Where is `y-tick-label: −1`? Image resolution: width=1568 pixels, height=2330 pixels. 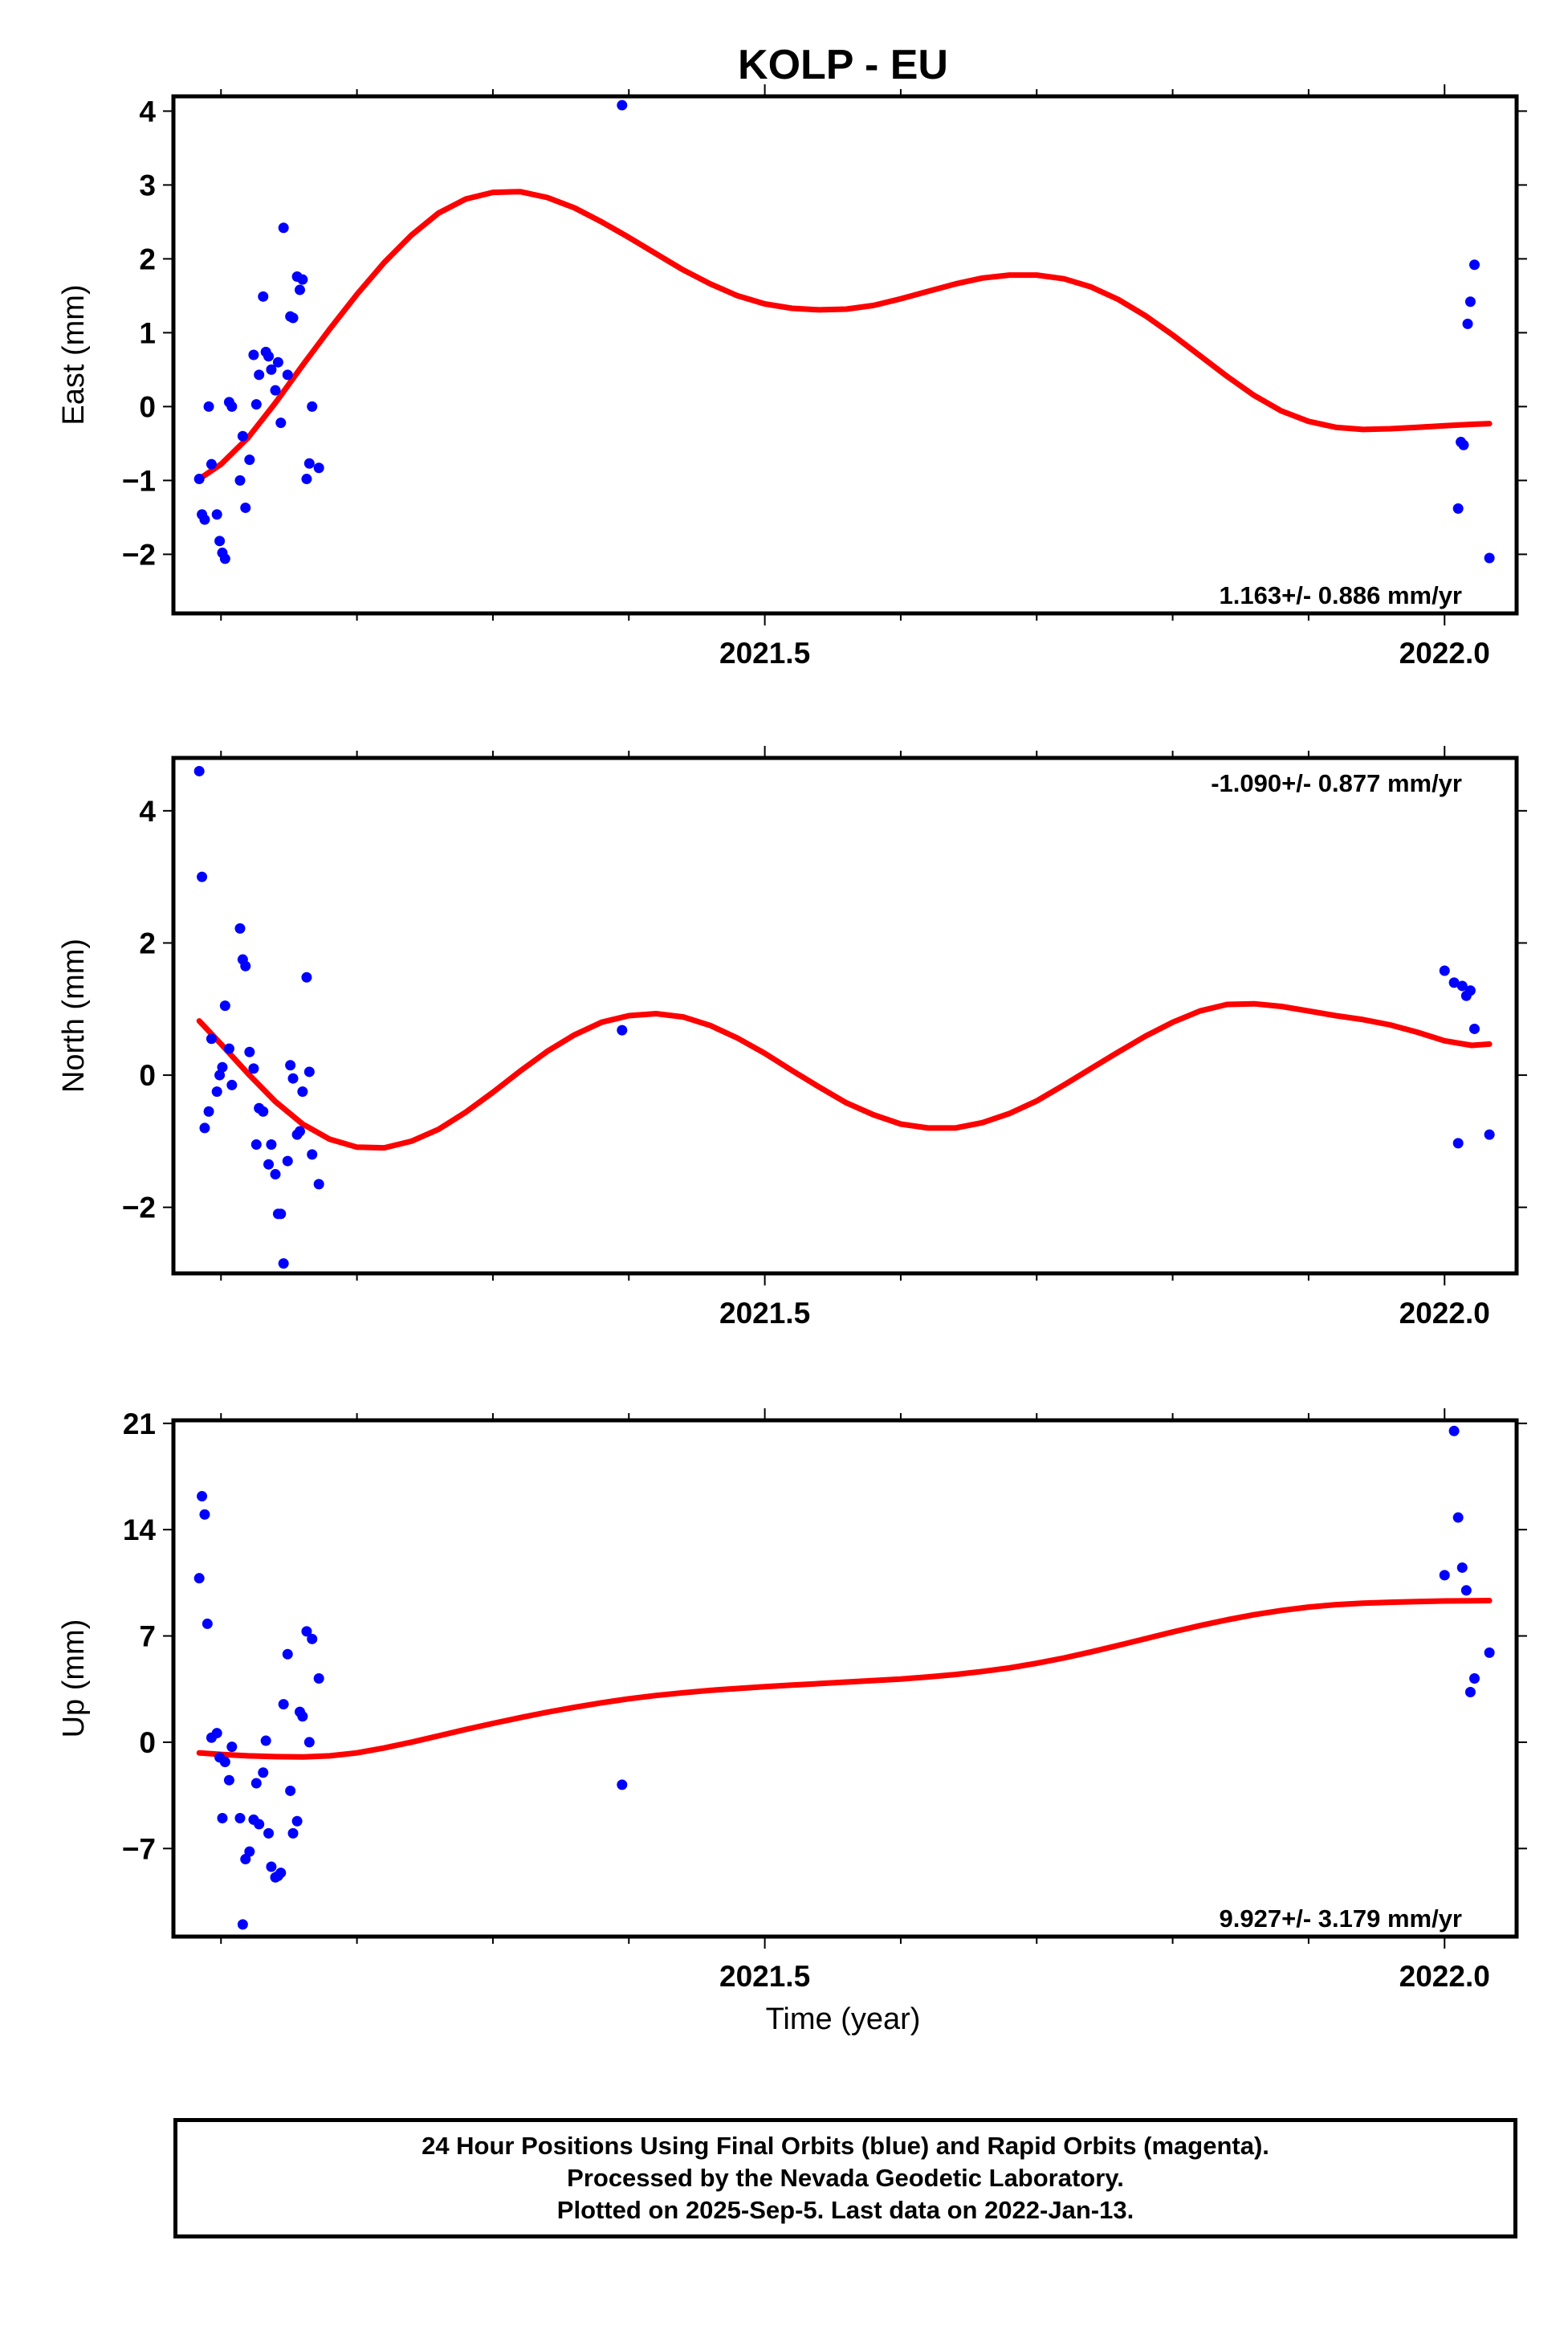
y-tick-label: −1 is located at coordinates (139, 480).